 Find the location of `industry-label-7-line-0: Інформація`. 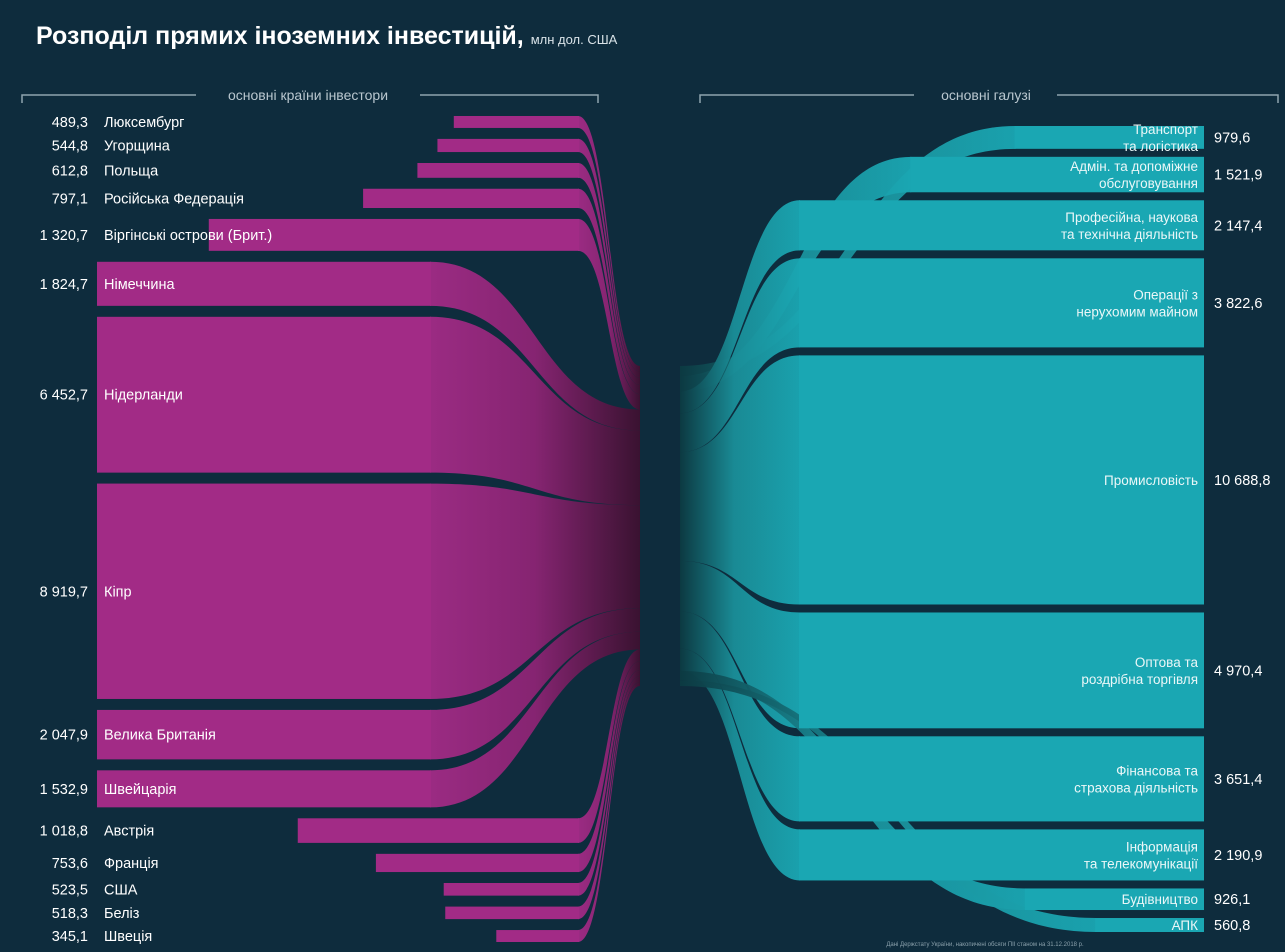

industry-label-7-line-0: Інформація is located at coordinates (1162, 846).